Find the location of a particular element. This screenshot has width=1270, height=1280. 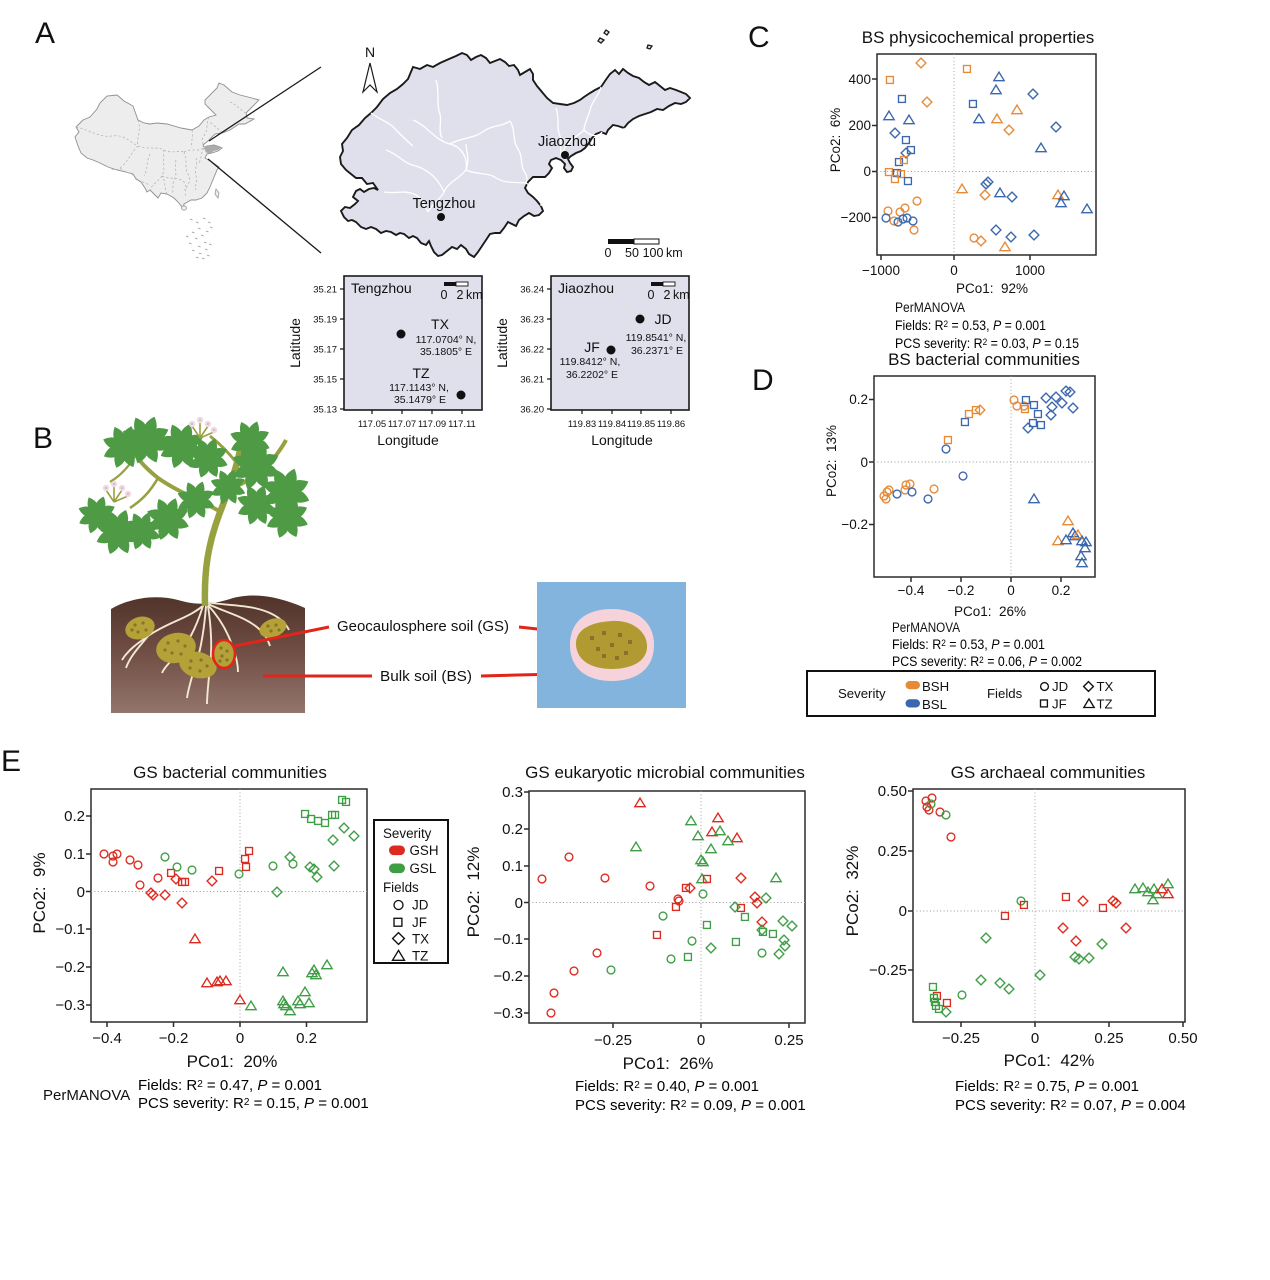

svg-text: 400 is located at coordinates (859, 79).